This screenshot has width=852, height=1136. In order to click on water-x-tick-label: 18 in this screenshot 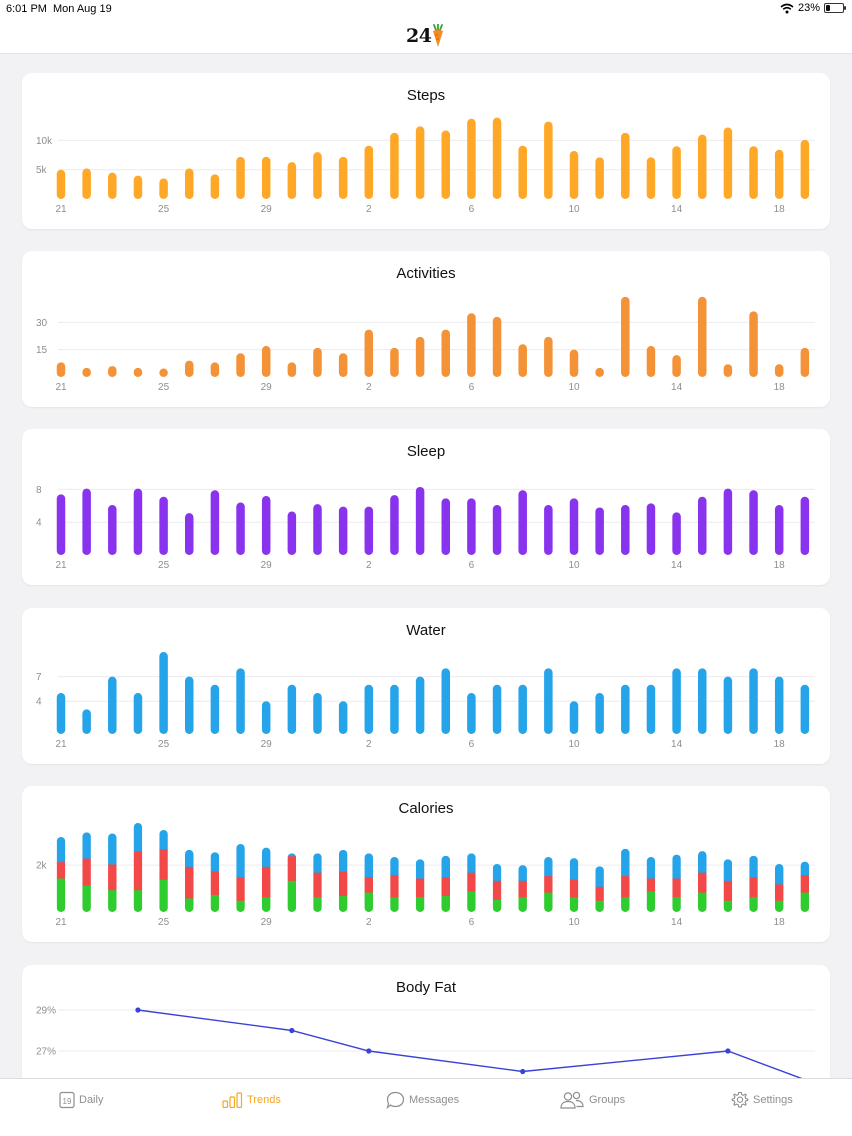, I will do `click(780, 744)`.